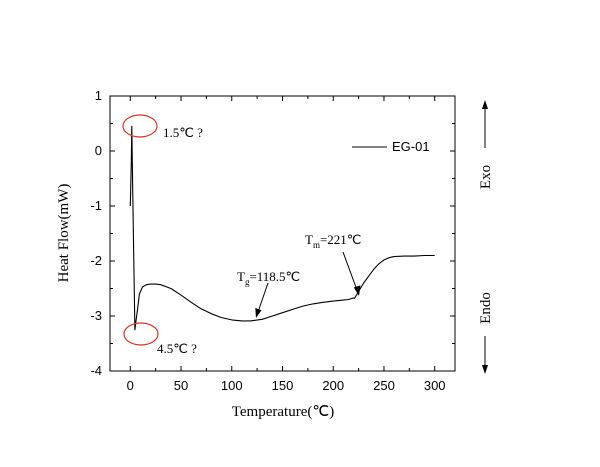 This screenshot has width=600, height=467. I want to click on y-tick-label: 0, so click(98, 150).